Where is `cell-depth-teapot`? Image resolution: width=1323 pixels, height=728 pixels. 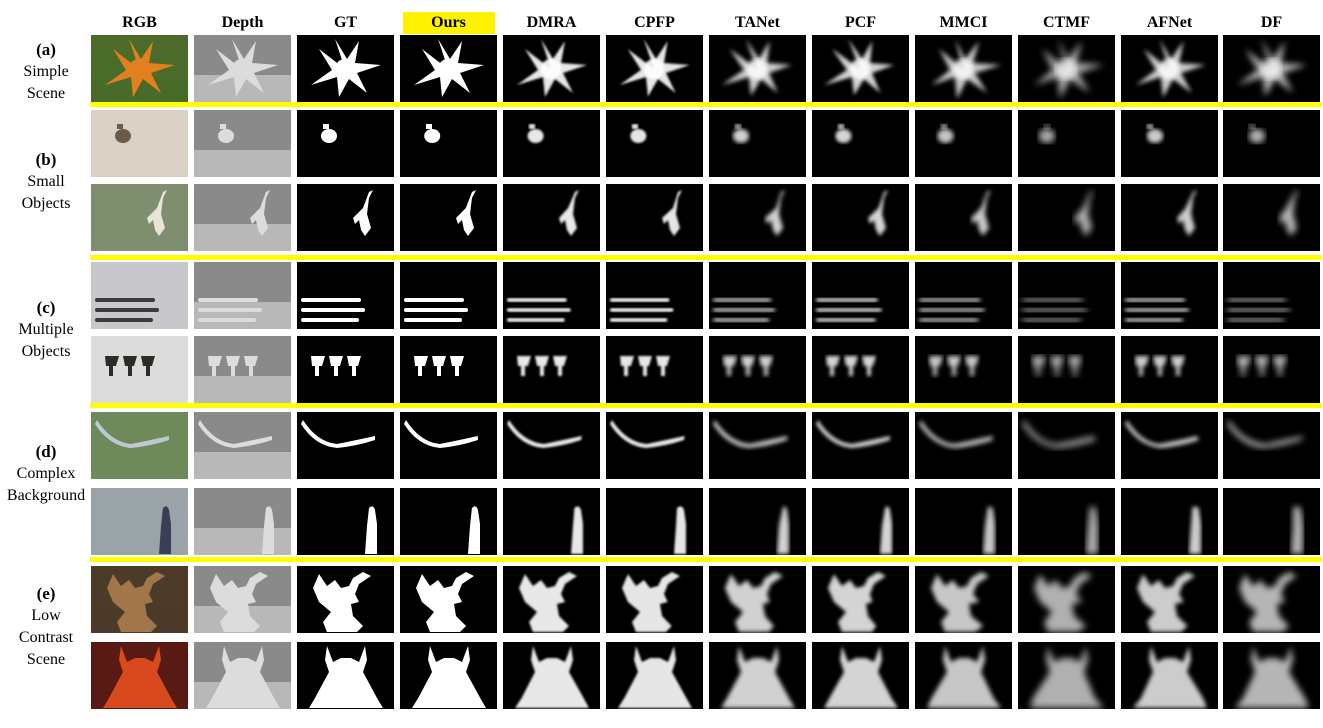
cell-depth-teapot is located at coordinates (242, 143).